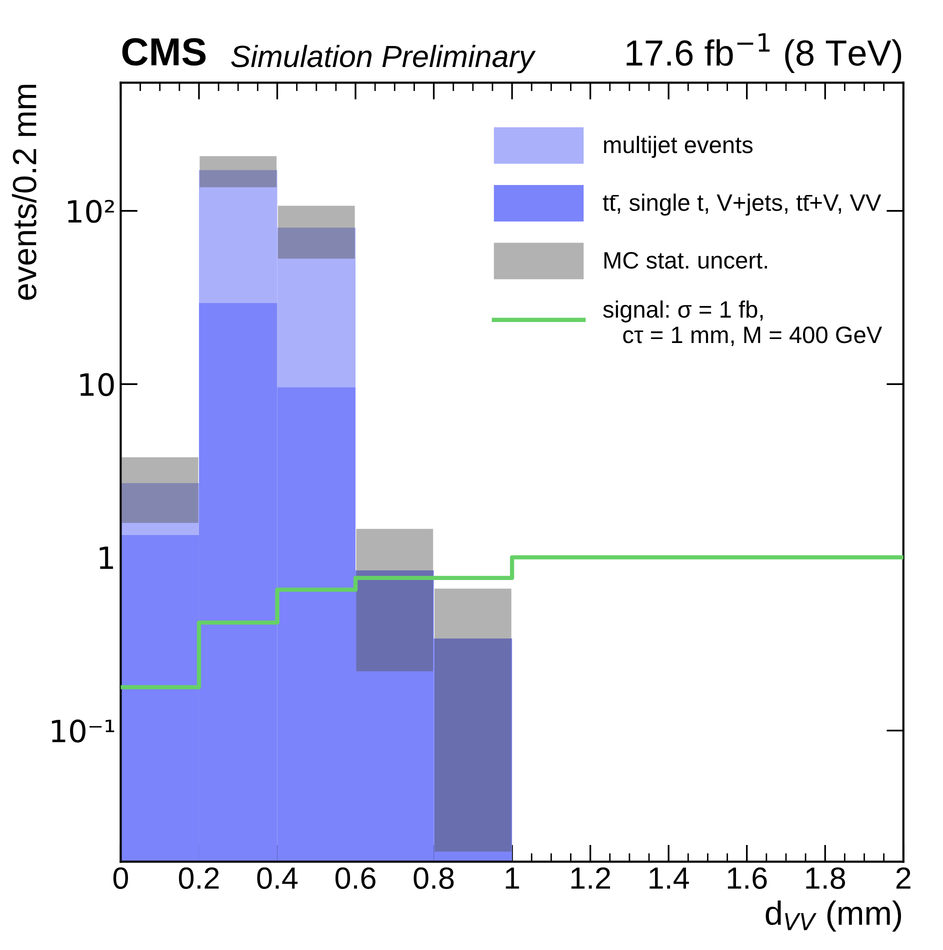  What do you see at coordinates (590, 878) in the screenshot?
I see `x-tick-label: 1.2` at bounding box center [590, 878].